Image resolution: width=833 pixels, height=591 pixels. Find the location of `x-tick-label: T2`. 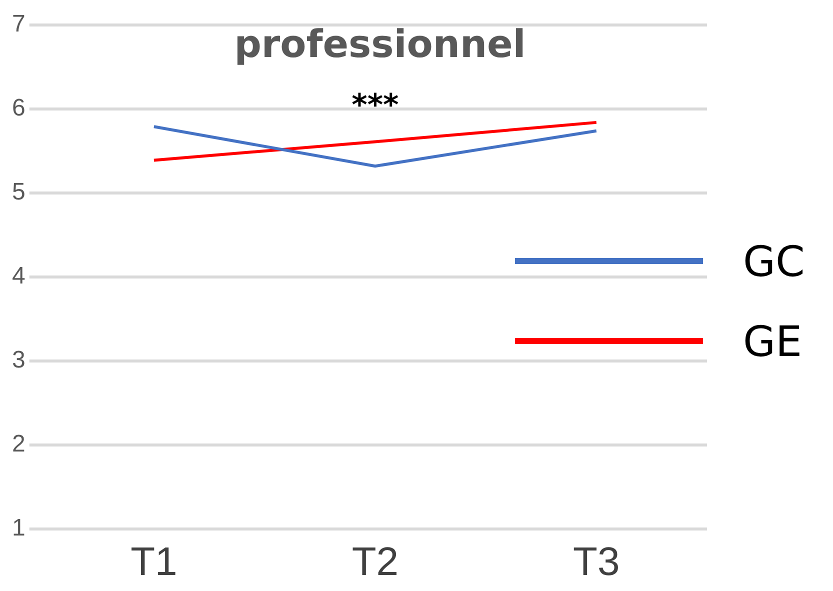

x-tick-label: T2 is located at coordinates (375, 562).